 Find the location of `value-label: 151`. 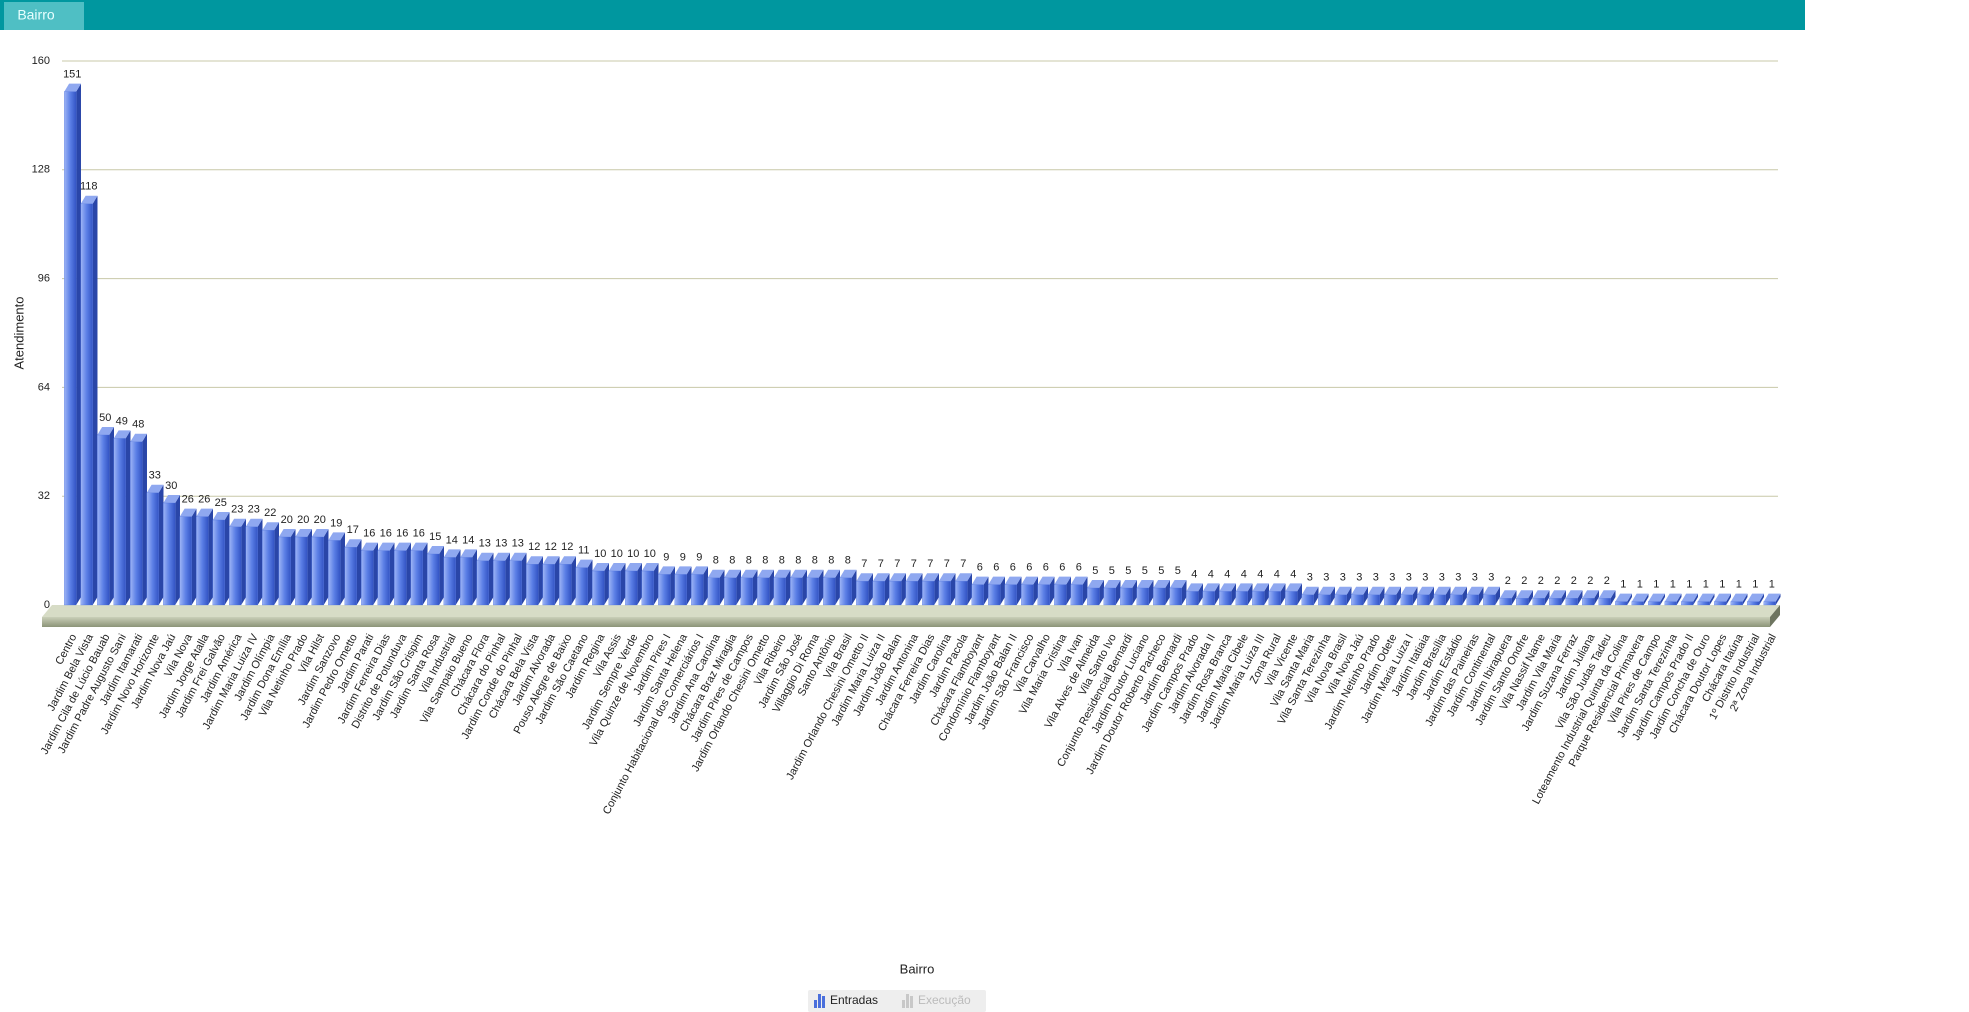

value-label: 151 is located at coordinates (72, 75).